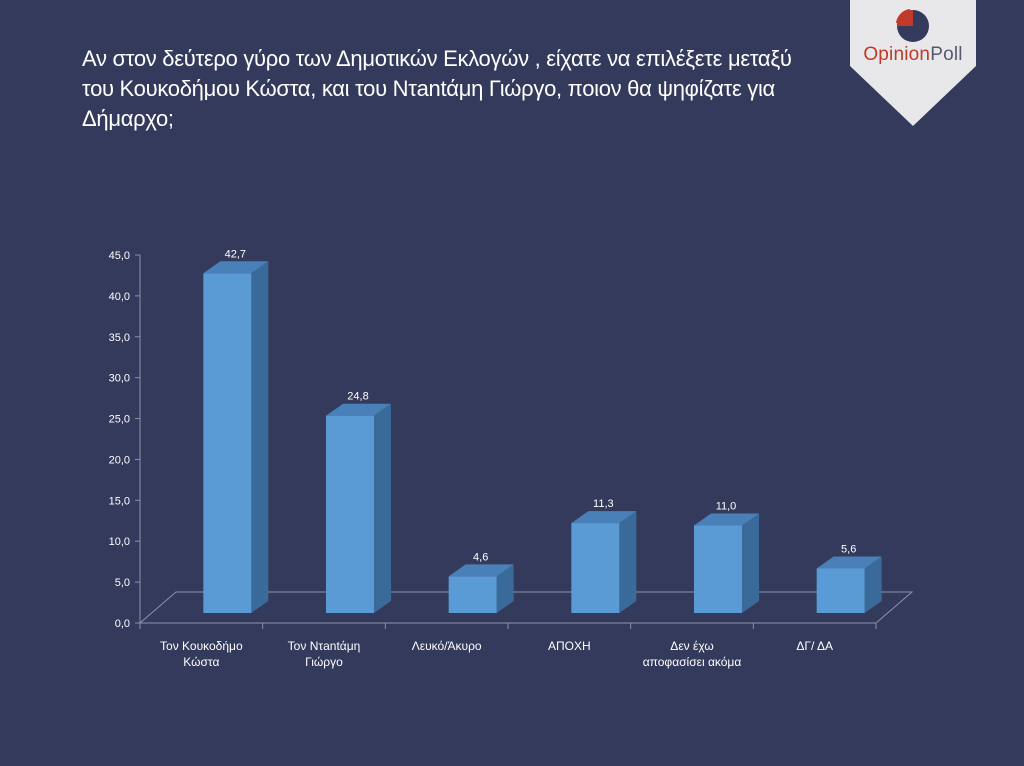 The height and width of the screenshot is (766, 1024). Describe the element at coordinates (119, 256) in the screenshot. I see `y-tick-label: 45,0` at that location.